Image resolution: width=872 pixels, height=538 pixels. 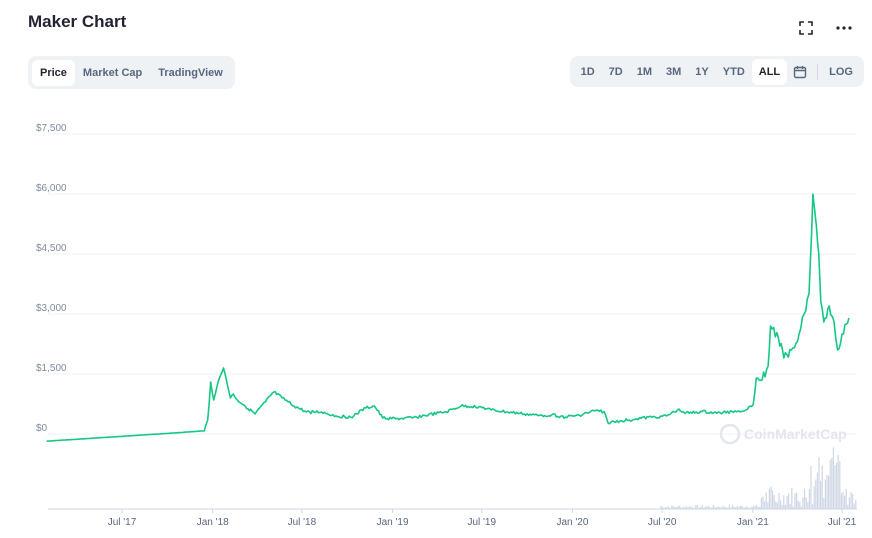 I want to click on more-dots-icon, so click(x=844, y=28).